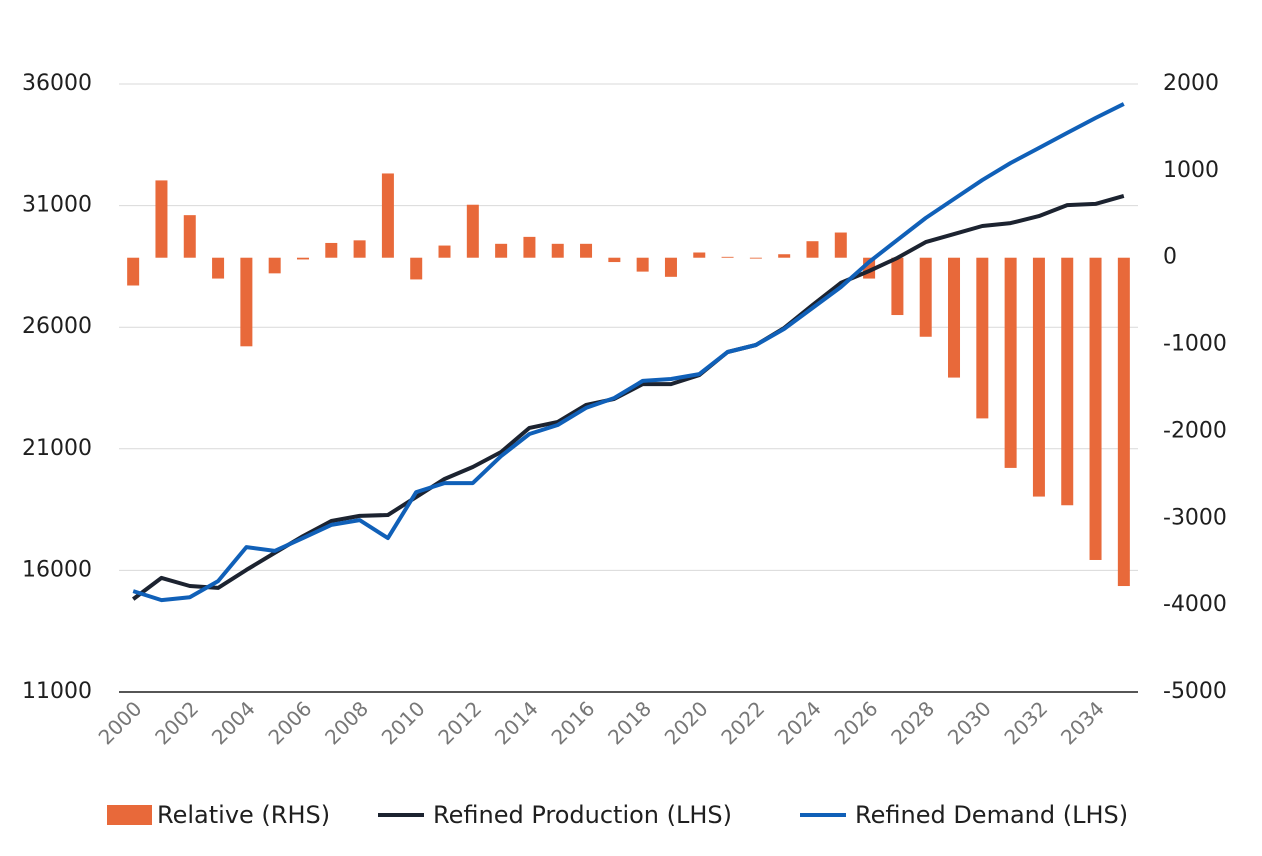 This screenshot has width=1262, height=856. I want to click on x-tick-label: 2004, so click(233, 722).